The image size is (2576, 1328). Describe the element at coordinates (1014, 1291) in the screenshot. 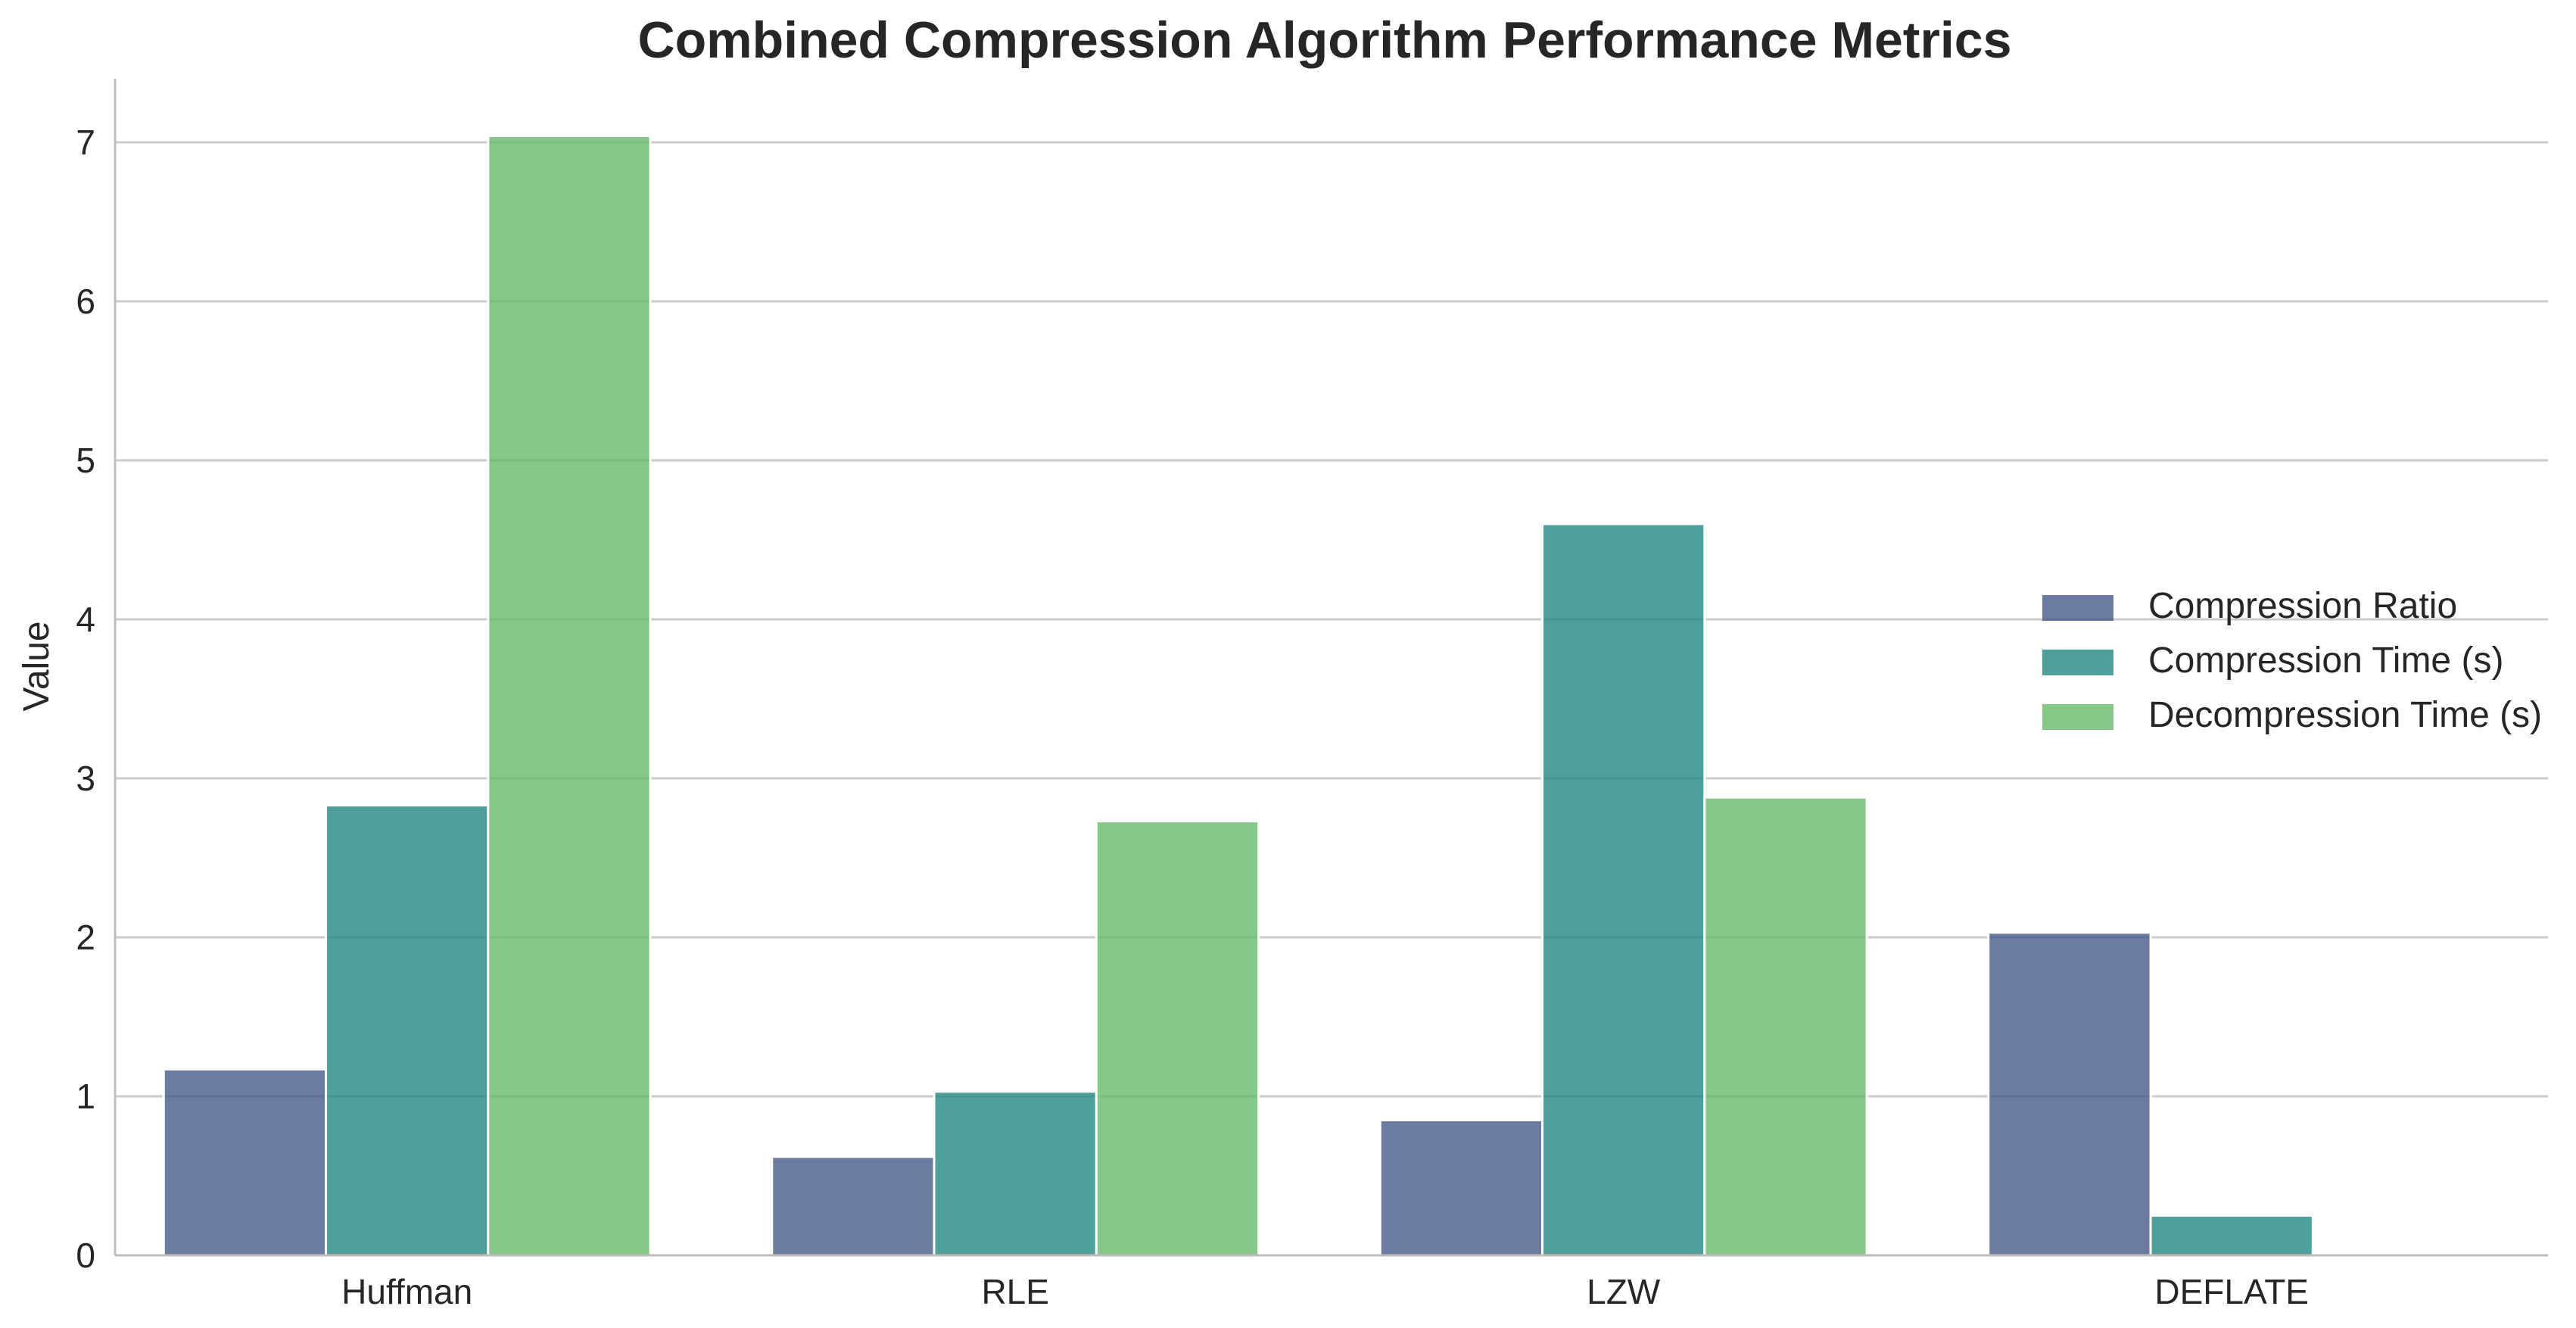

I see `x-tick-label: RLE` at that location.